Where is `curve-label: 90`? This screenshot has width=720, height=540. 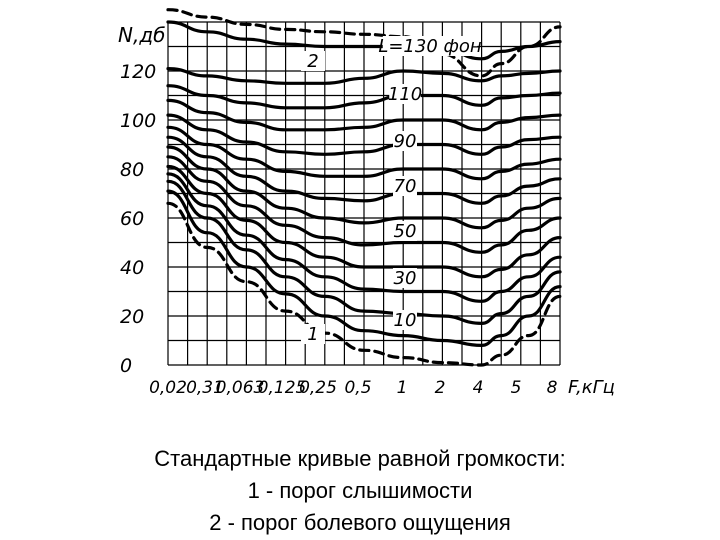
curve-label: 90 is located at coordinates (405, 141).